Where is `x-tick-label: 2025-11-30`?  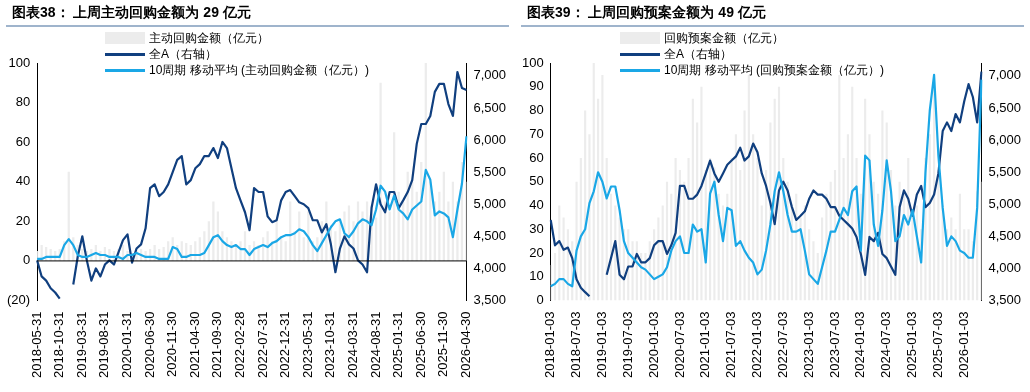
x-tick-label: 2025-11-30 is located at coordinates (443, 344).